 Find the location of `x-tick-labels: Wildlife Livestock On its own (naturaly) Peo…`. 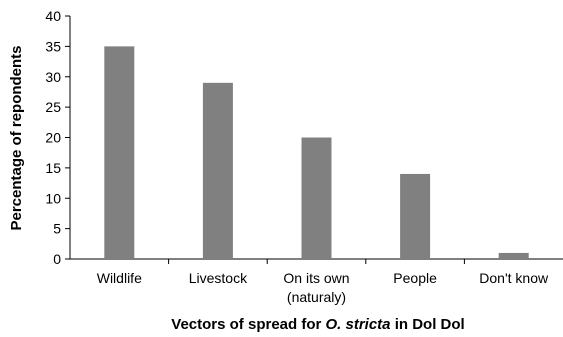

x-tick-labels: Wildlife Livestock On its own (naturaly) Peo… is located at coordinates (323, 287).